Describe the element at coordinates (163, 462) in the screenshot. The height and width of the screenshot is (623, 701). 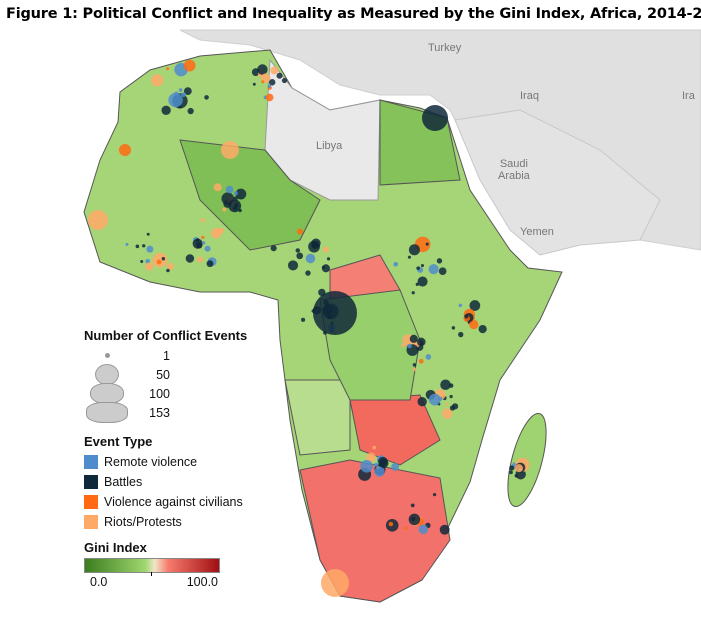
I see `legend-item-remote-violence: Remote violence` at that location.